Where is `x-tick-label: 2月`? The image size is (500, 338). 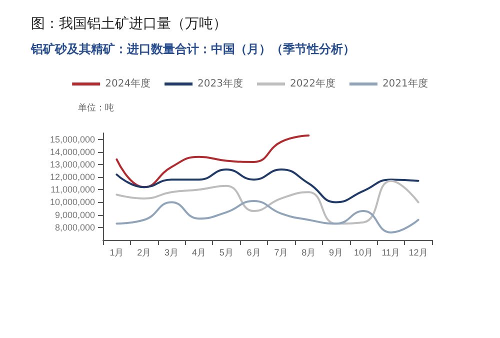
x-tick-label: 2月 is located at coordinates (144, 253).